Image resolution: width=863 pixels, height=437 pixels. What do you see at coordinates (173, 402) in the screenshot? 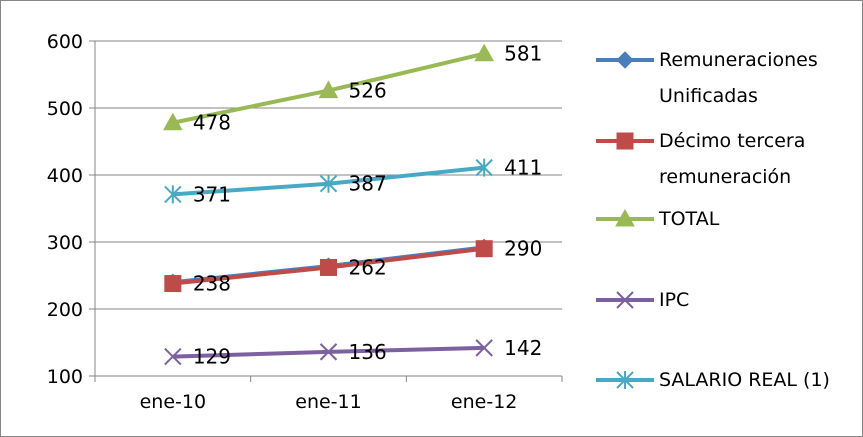
I see `x-tick-label: ene-10` at bounding box center [173, 402].